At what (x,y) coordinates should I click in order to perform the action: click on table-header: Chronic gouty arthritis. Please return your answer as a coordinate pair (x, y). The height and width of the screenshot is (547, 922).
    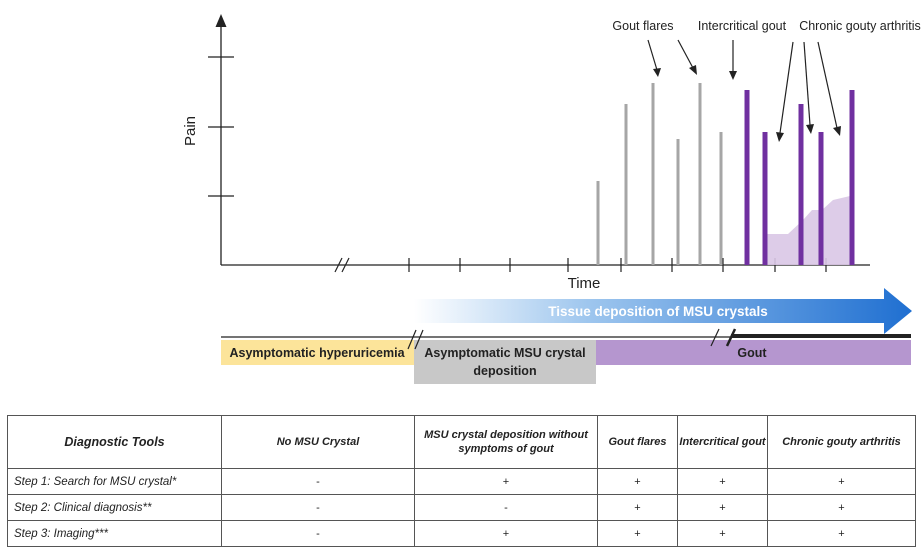
    Looking at the image, I should click on (841, 442).